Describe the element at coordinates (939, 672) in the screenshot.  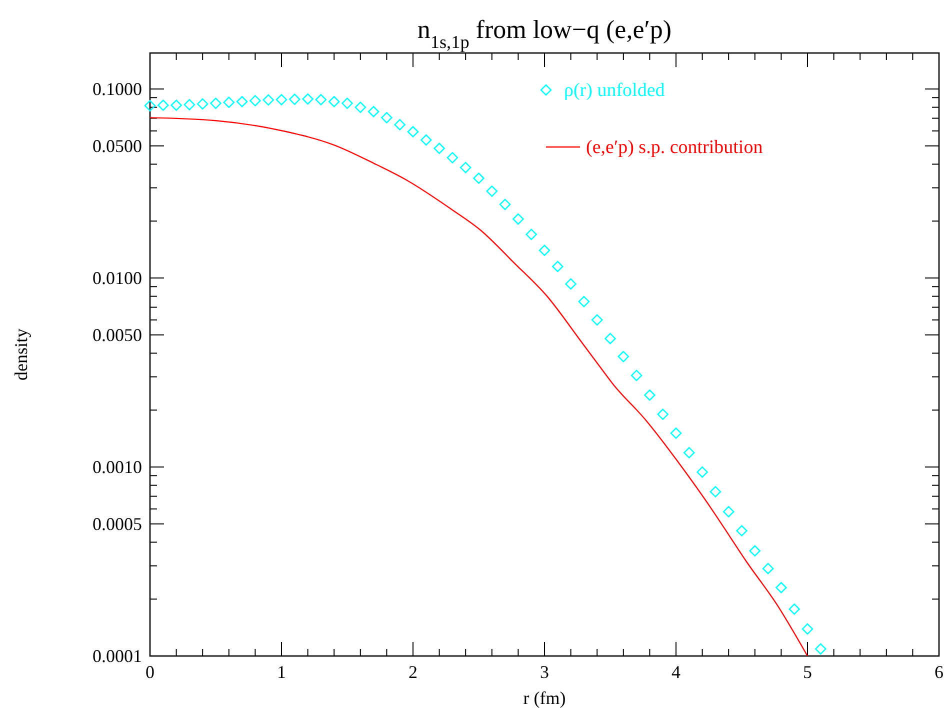
I see `x-tick-label: 6` at that location.